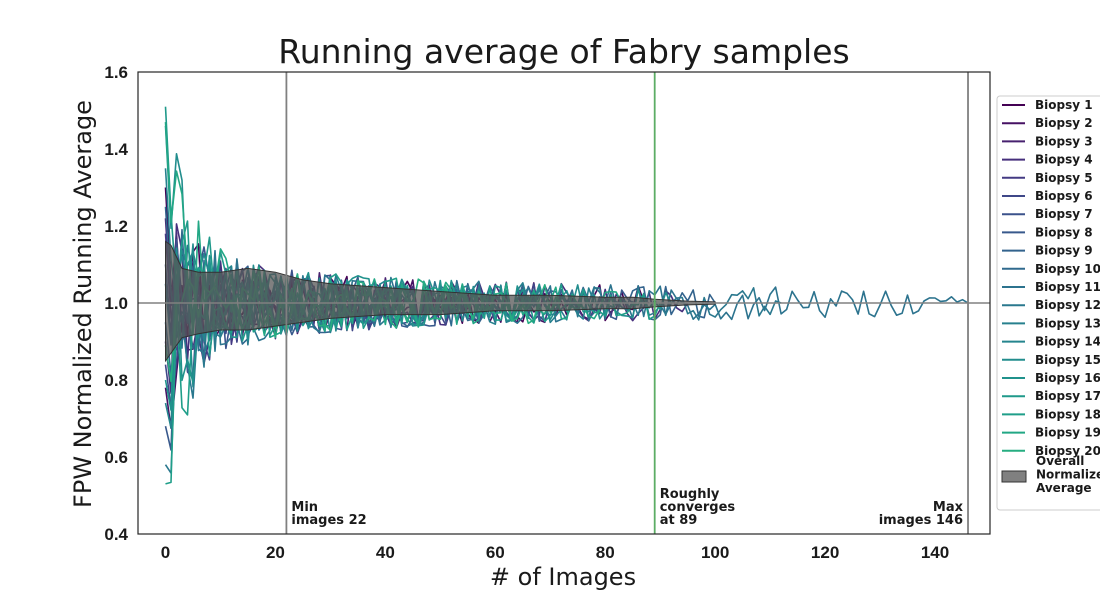  What do you see at coordinates (563, 51) in the screenshot?
I see `chart-title: Running average of Fabry samples` at bounding box center [563, 51].